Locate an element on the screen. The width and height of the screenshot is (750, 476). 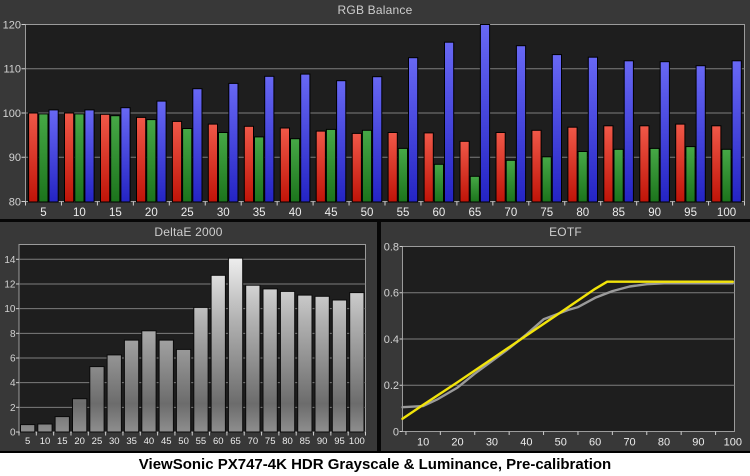
eotf-line-measured is located at coordinates (567, 345).